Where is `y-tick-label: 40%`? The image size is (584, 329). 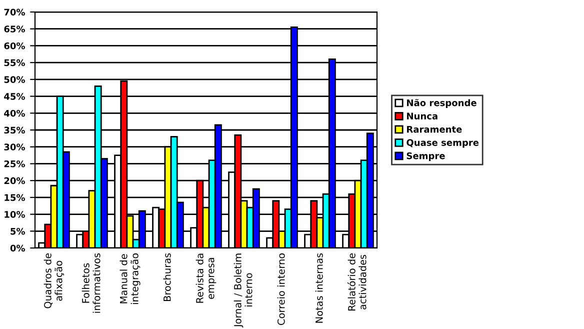 y-tick-label: 40% is located at coordinates (14, 113).